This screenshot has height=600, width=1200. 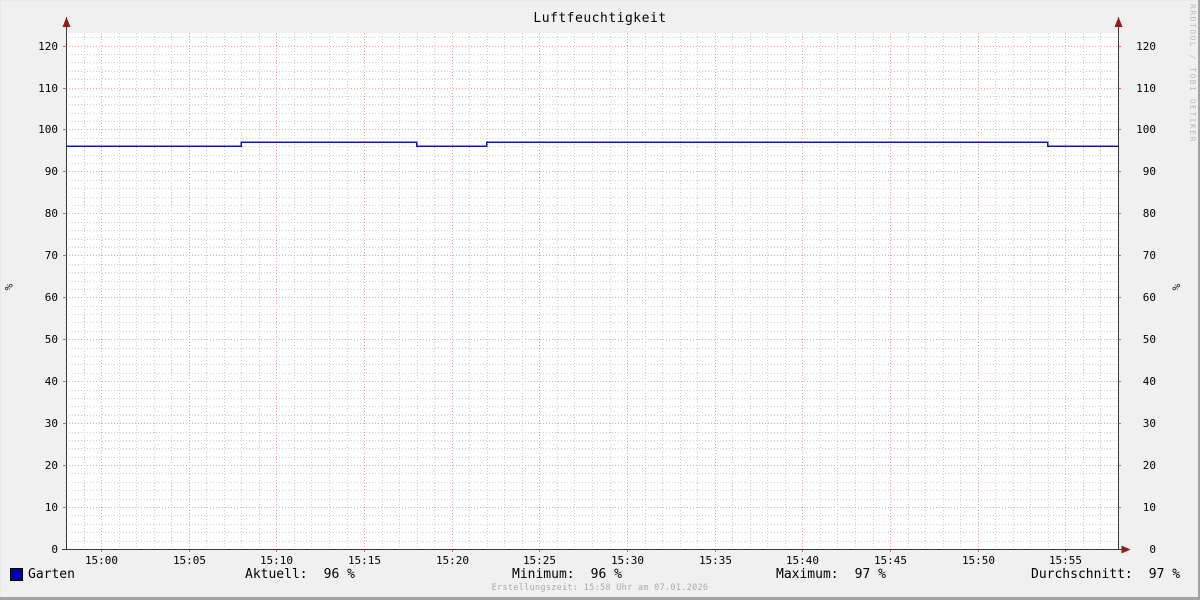 I want to click on stat-maximum: Maximum: 97 %, so click(x=831, y=574).